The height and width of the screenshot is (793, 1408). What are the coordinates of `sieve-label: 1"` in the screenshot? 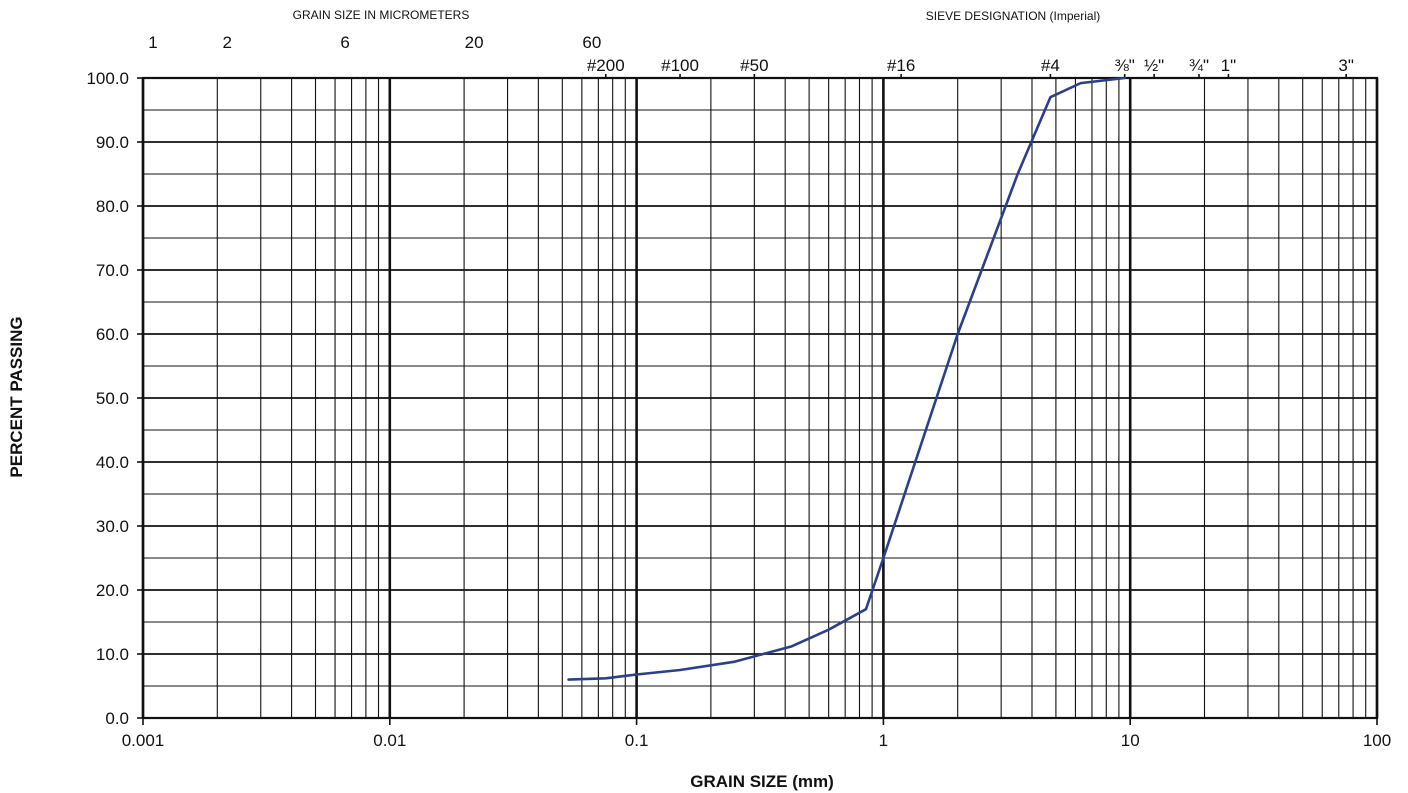 It's located at (1229, 65).